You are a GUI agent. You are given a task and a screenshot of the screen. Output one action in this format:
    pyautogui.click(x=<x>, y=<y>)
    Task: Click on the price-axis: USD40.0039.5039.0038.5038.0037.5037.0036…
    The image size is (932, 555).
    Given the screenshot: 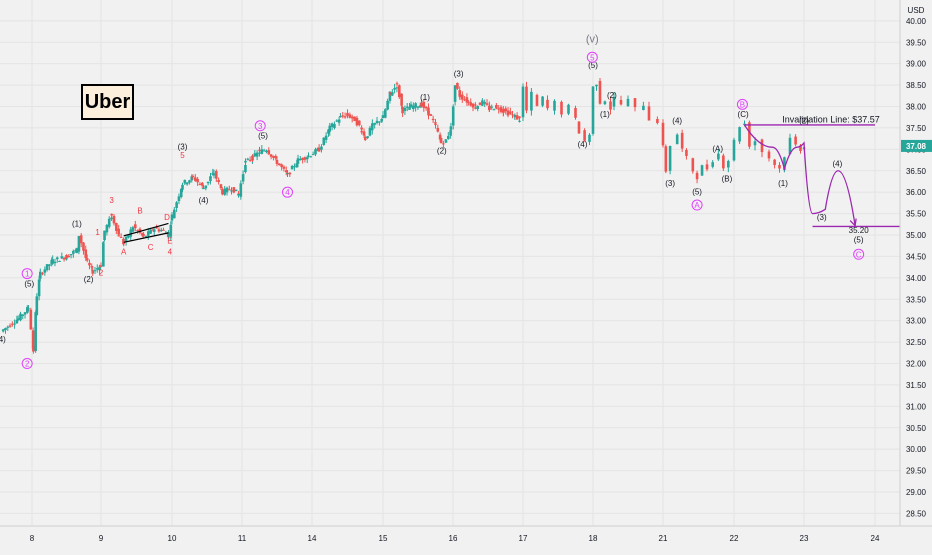 What is the action you would take?
    pyautogui.click(x=915, y=275)
    